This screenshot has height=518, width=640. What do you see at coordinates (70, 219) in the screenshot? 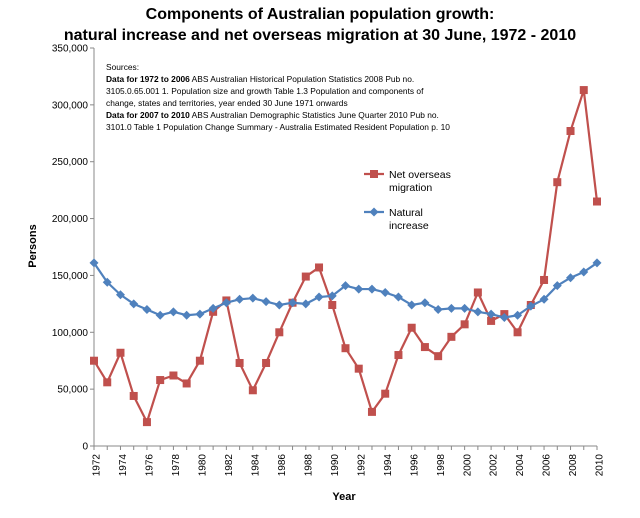
I see `y-tick-label: 200,000` at bounding box center [70, 219].